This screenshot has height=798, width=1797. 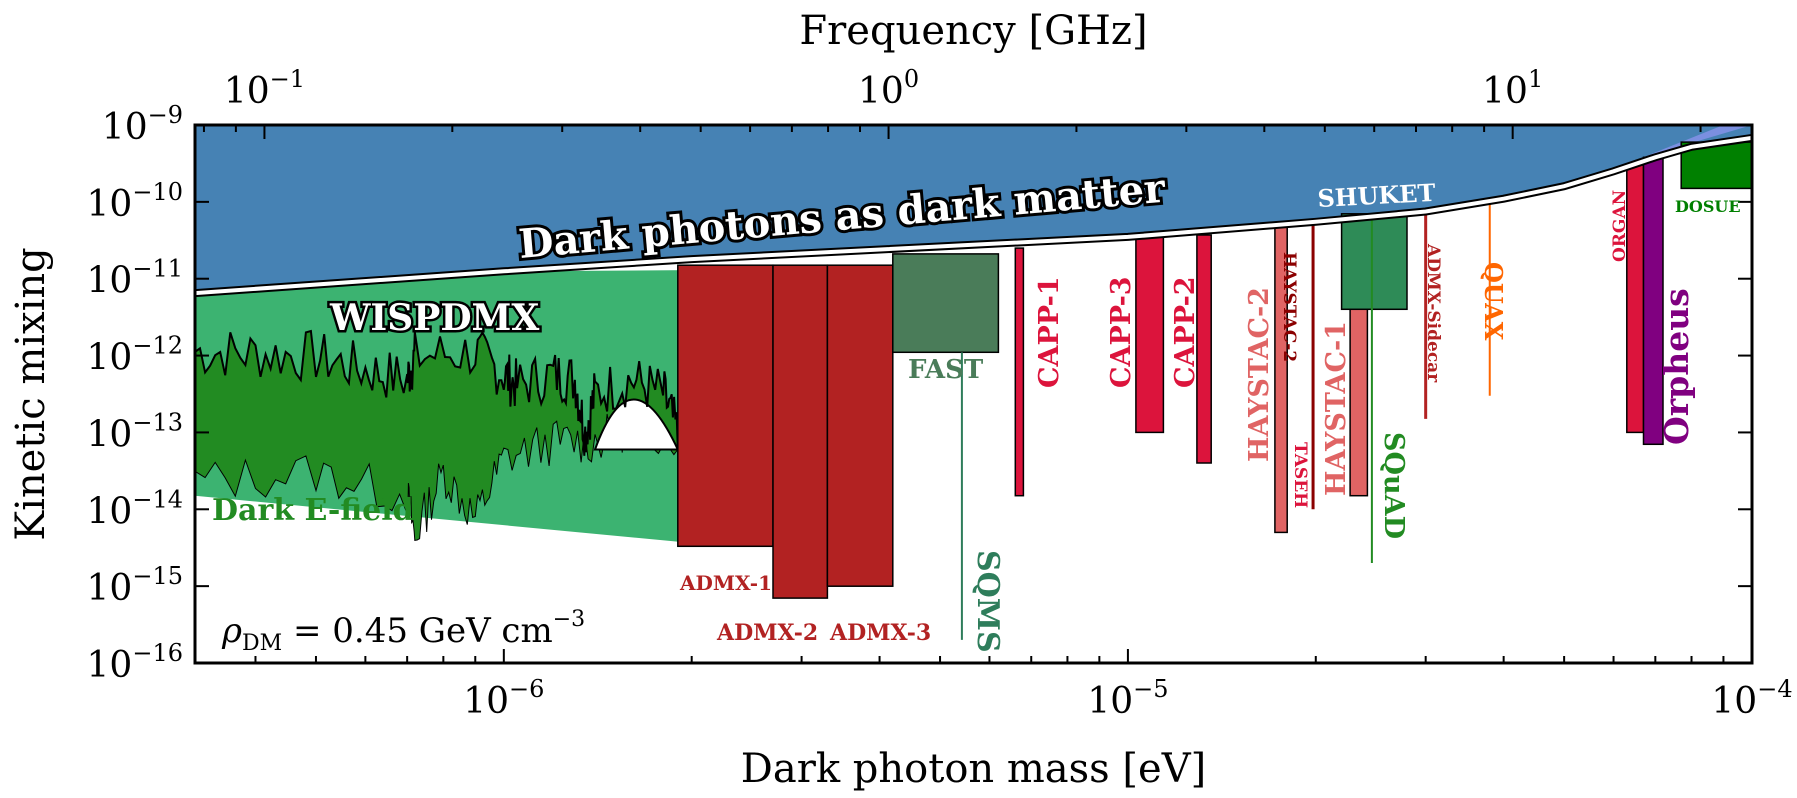 What do you see at coordinates (434, 318) in the screenshot?
I see `label-wispdmx: WISPDMX` at bounding box center [434, 318].